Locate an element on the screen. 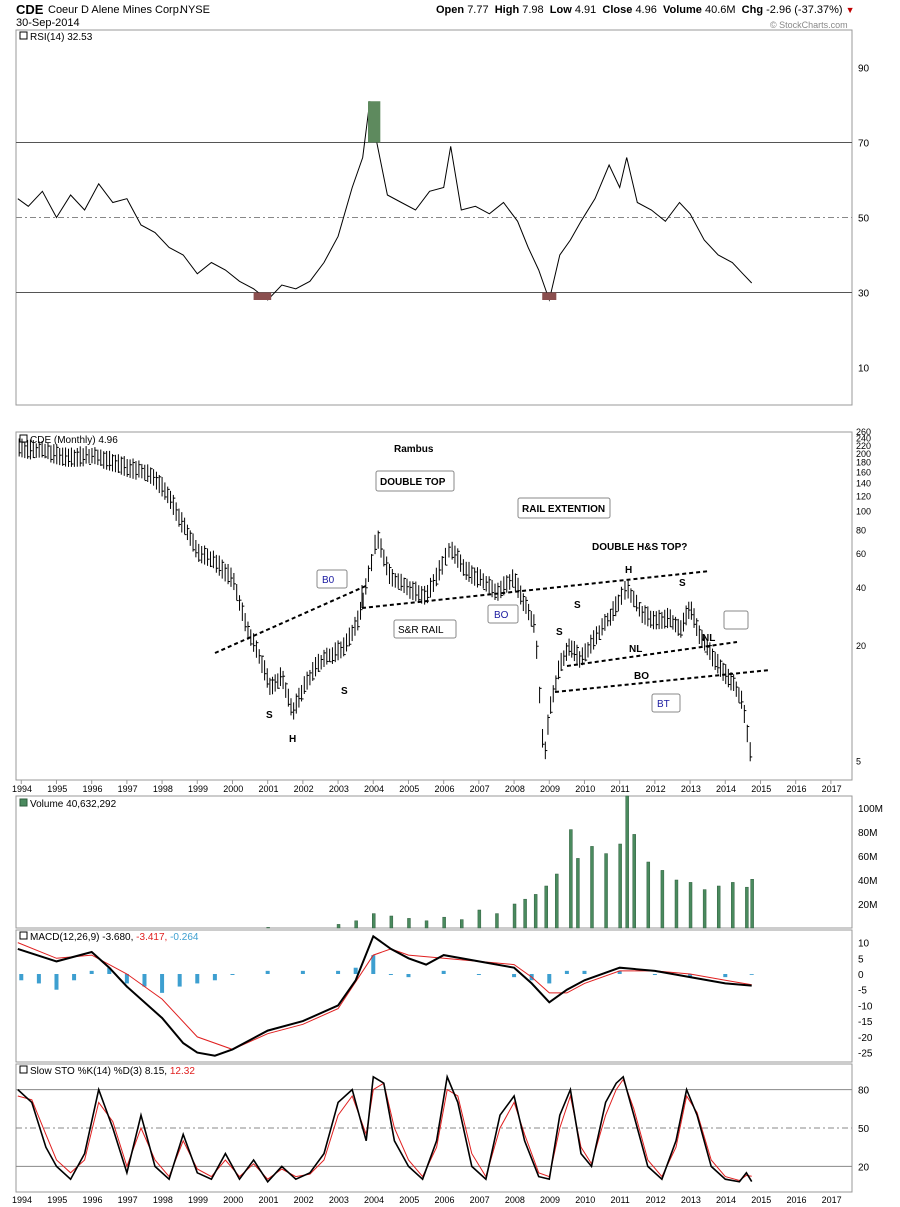  x-year-label: 1995 is located at coordinates (57, 1200).